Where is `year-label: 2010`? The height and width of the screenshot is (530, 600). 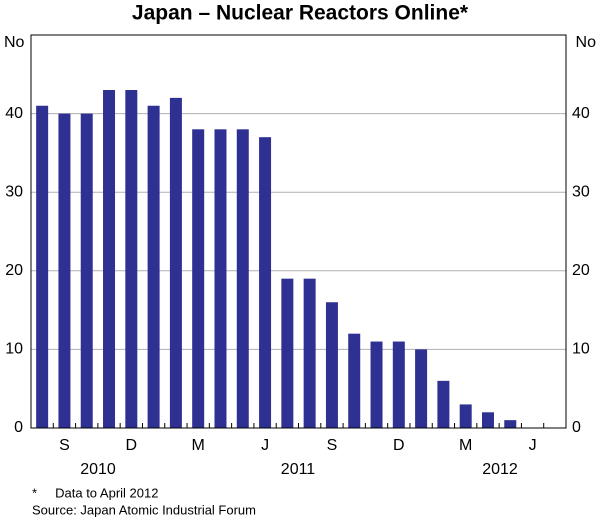
year-label: 2010 is located at coordinates (98, 469).